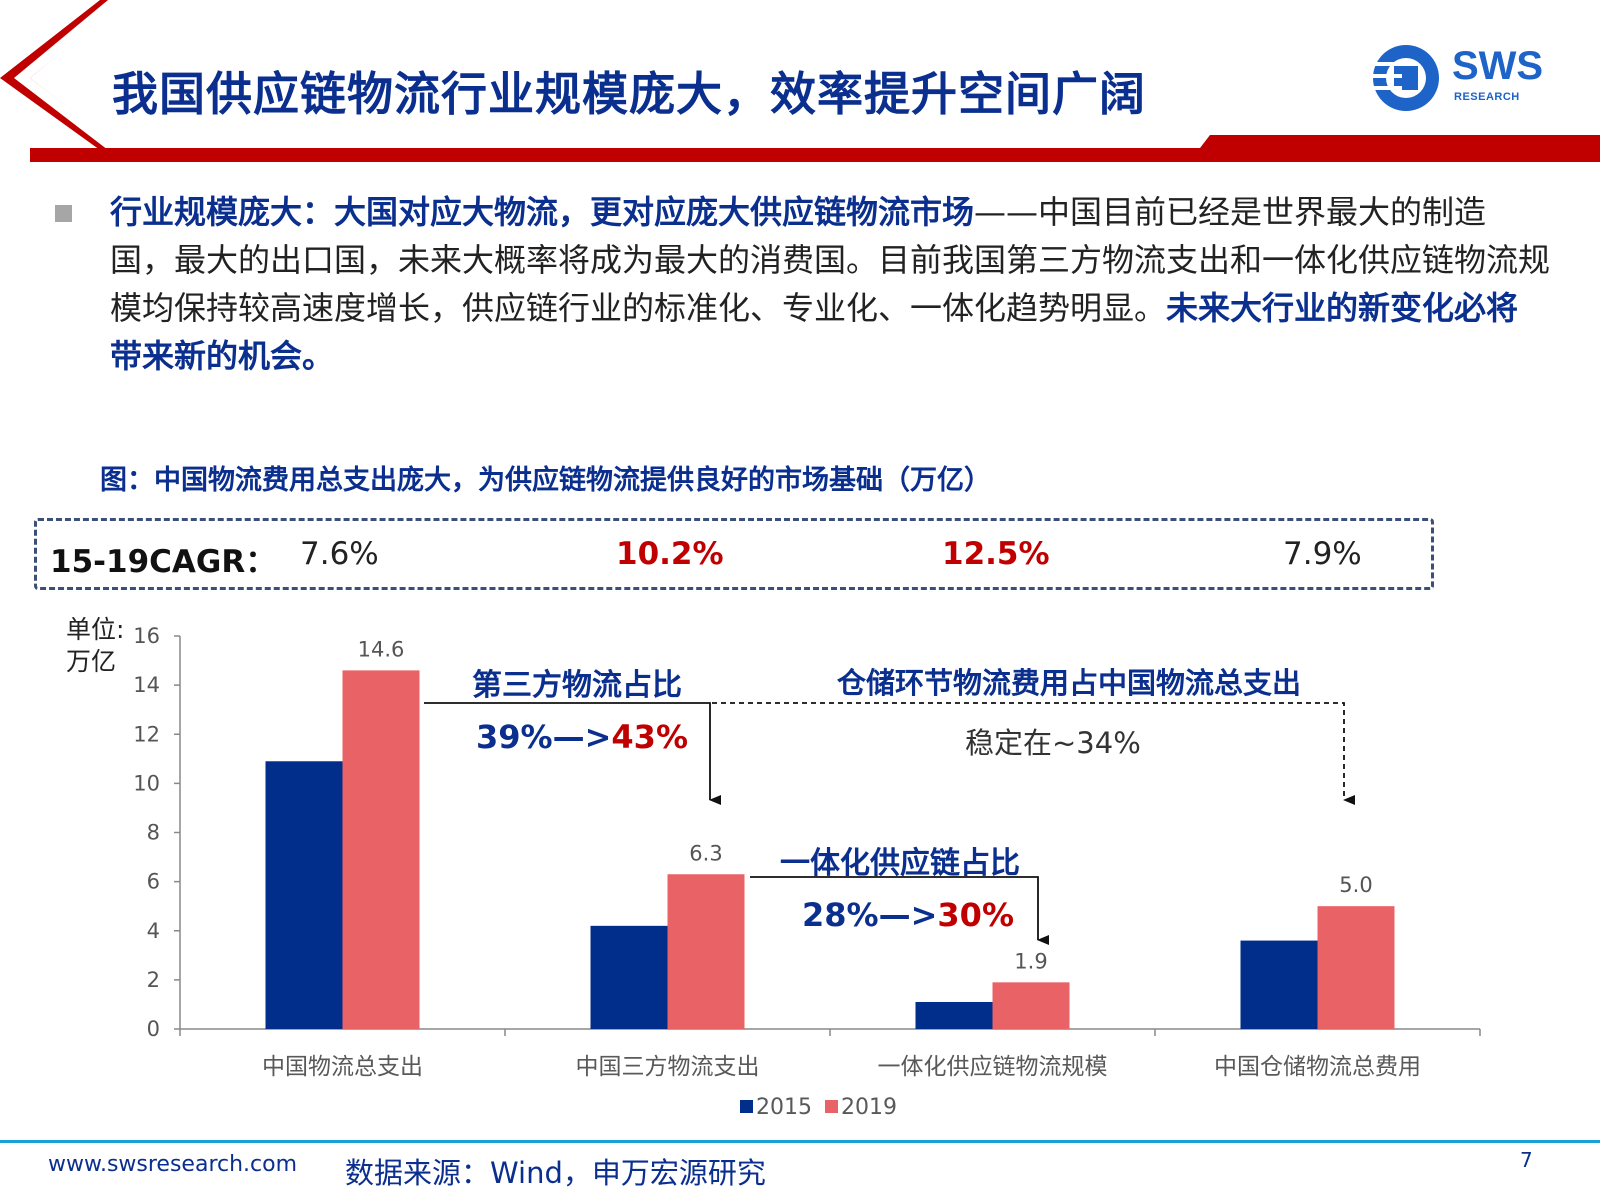 Image resolution: width=1600 pixels, height=1200 pixels. What do you see at coordinates (542, 212) in the screenshot?
I see `highlight-text-1: 行业规模庞大：大国对应大物流，更对应庞大供应链物流市场` at bounding box center [542, 212].